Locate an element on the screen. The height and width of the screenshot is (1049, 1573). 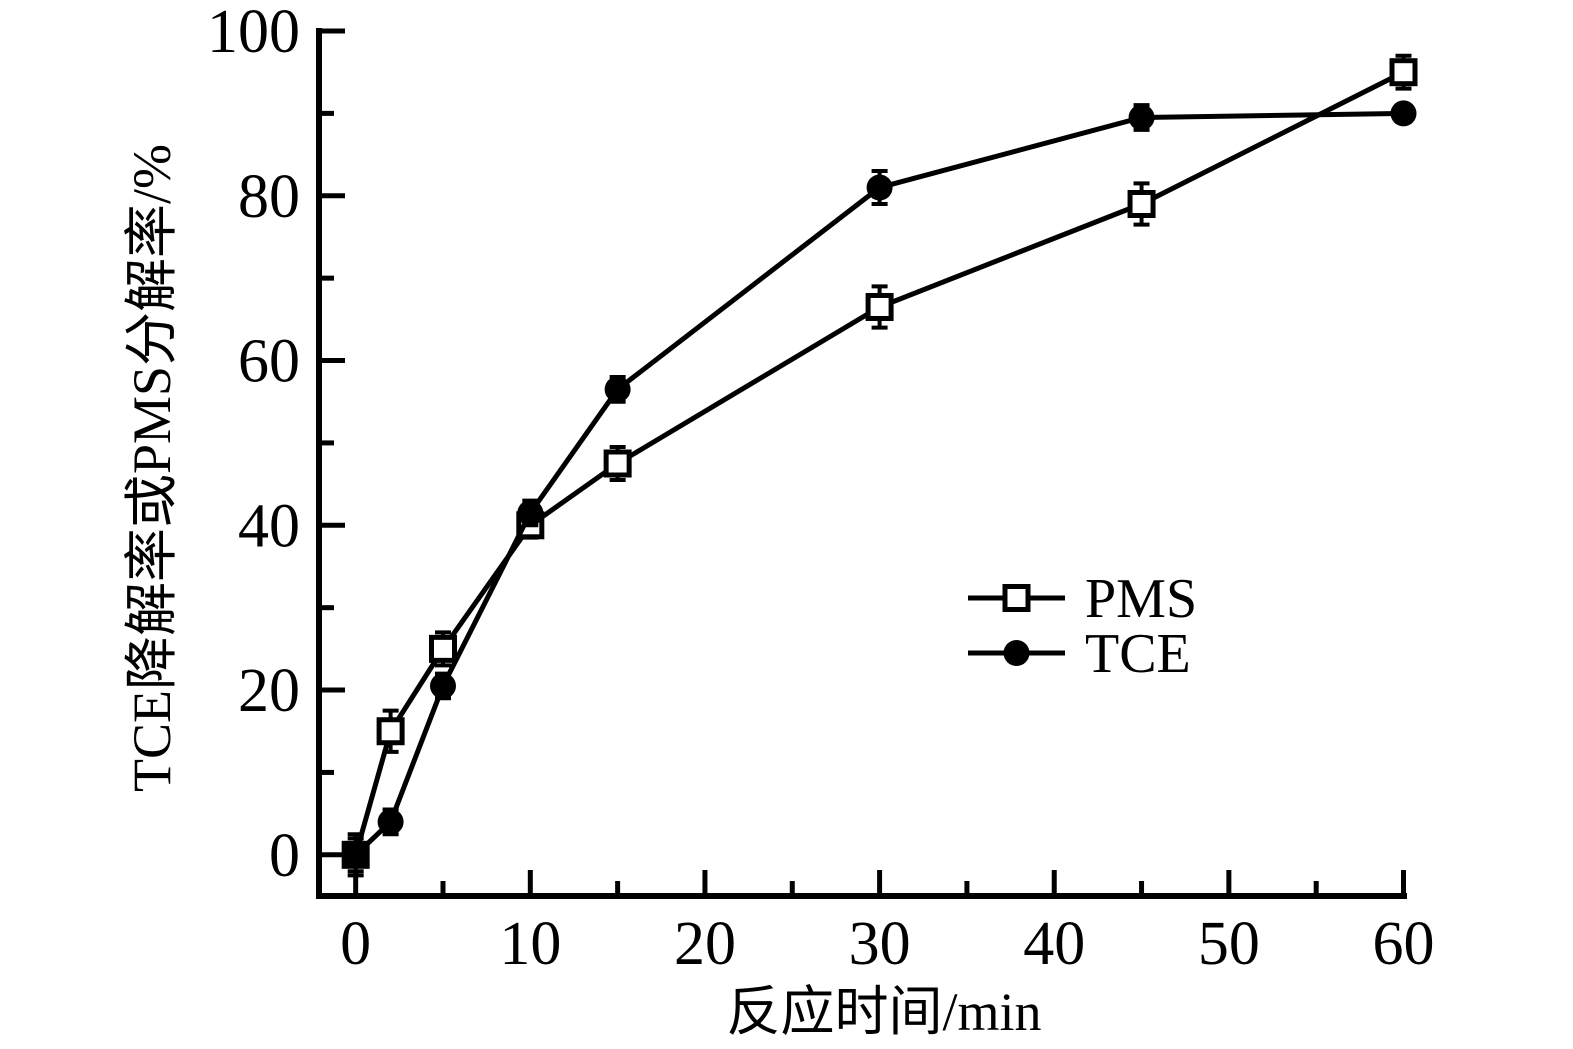
x-tick-label: 10 is located at coordinates (530, 944).